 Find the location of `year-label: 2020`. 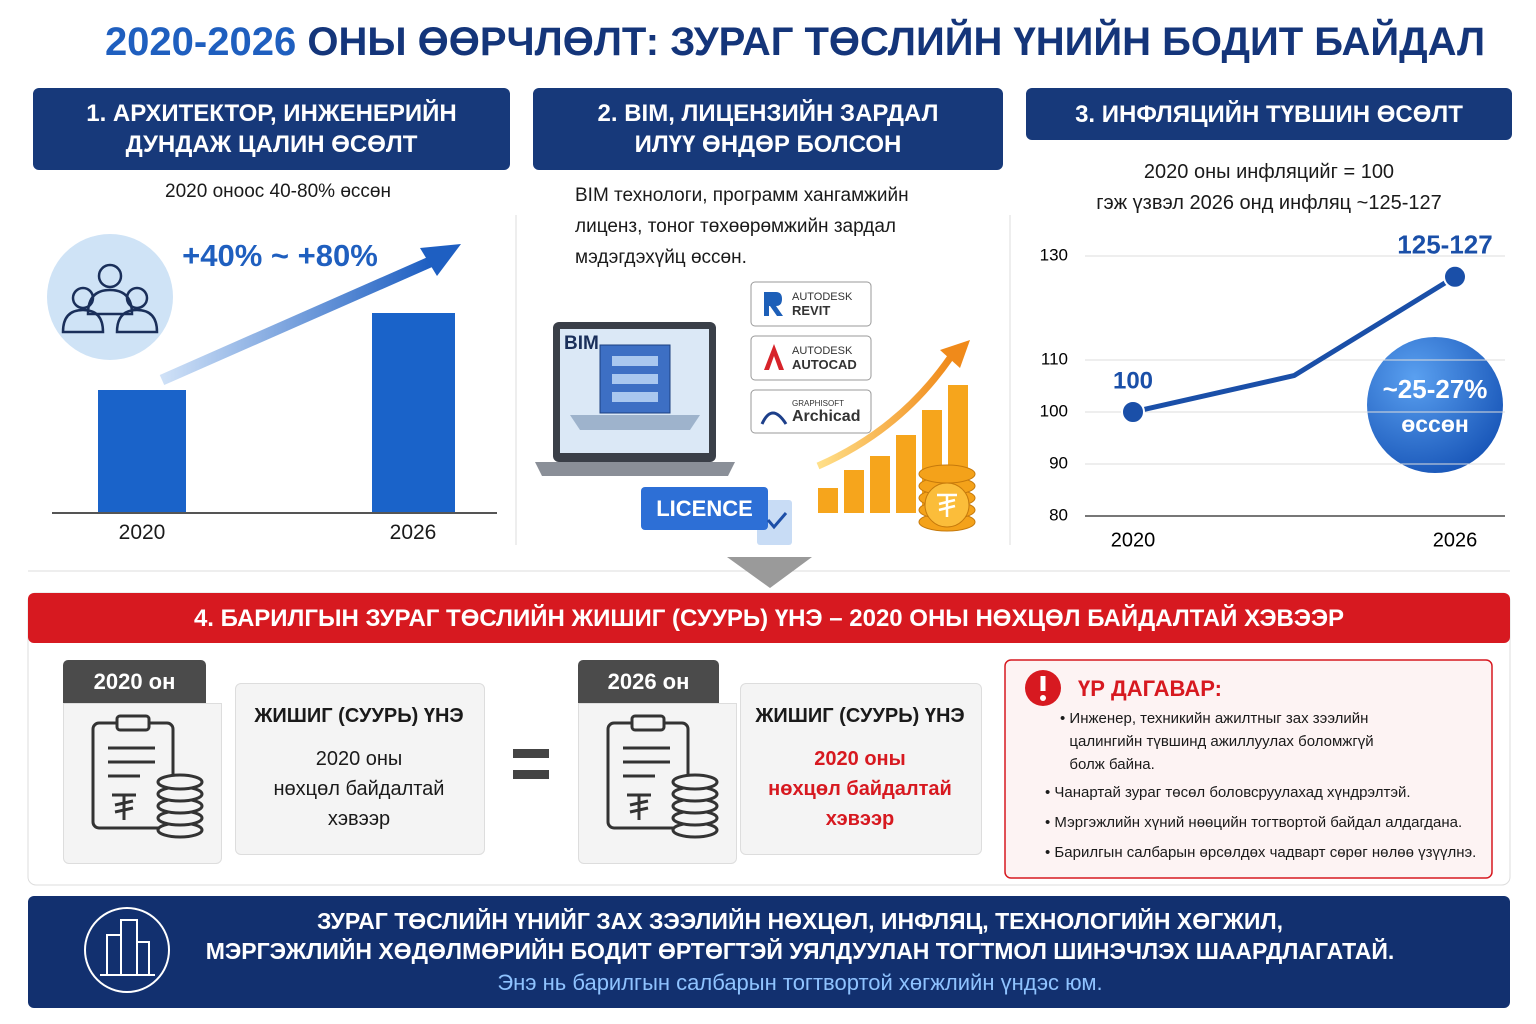

year-label: 2020 is located at coordinates (142, 532).